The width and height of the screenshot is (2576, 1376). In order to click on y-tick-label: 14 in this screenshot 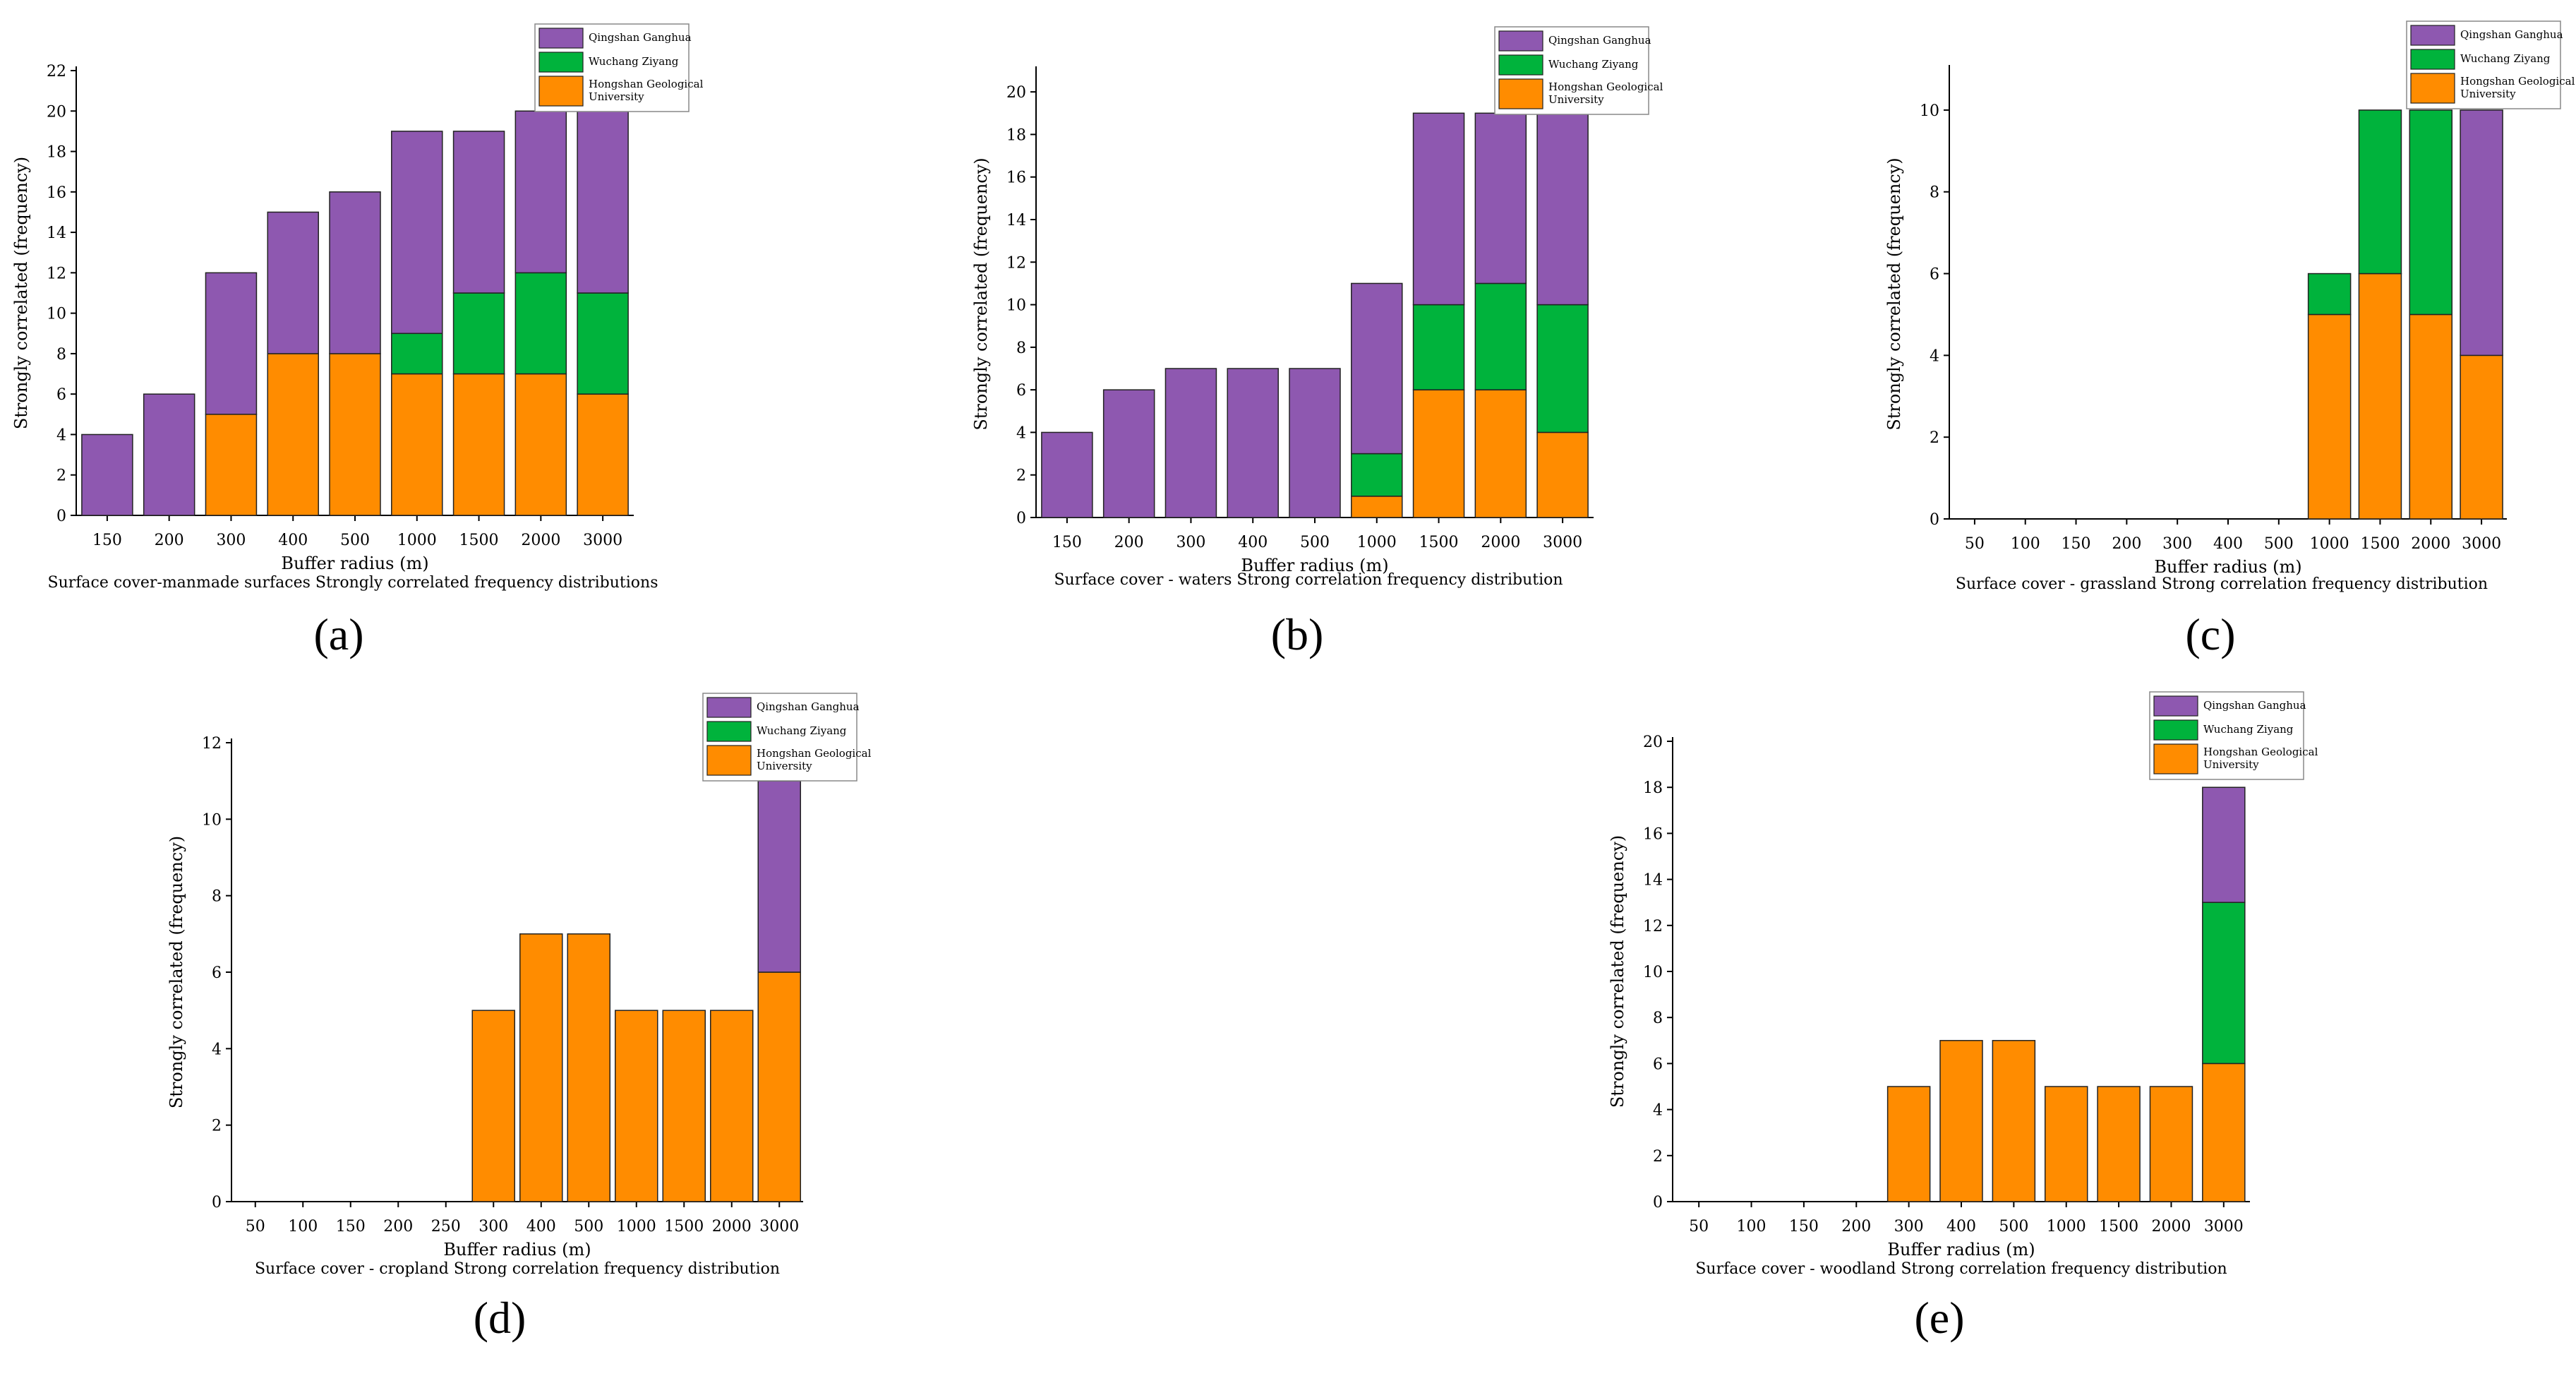, I will do `click(1016, 220)`.